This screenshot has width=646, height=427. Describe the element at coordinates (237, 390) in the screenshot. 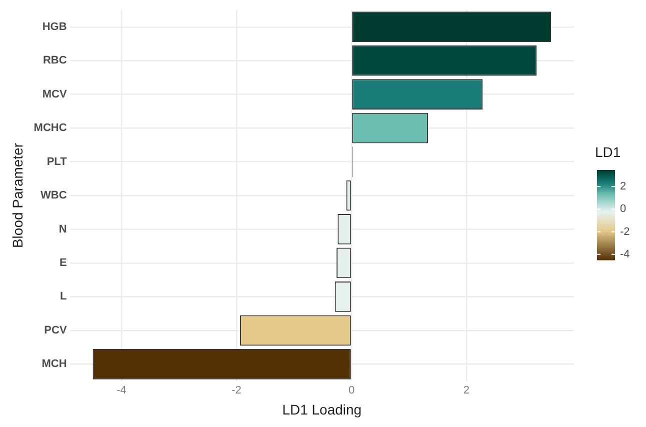

I see `x-tick-label: -2` at that location.